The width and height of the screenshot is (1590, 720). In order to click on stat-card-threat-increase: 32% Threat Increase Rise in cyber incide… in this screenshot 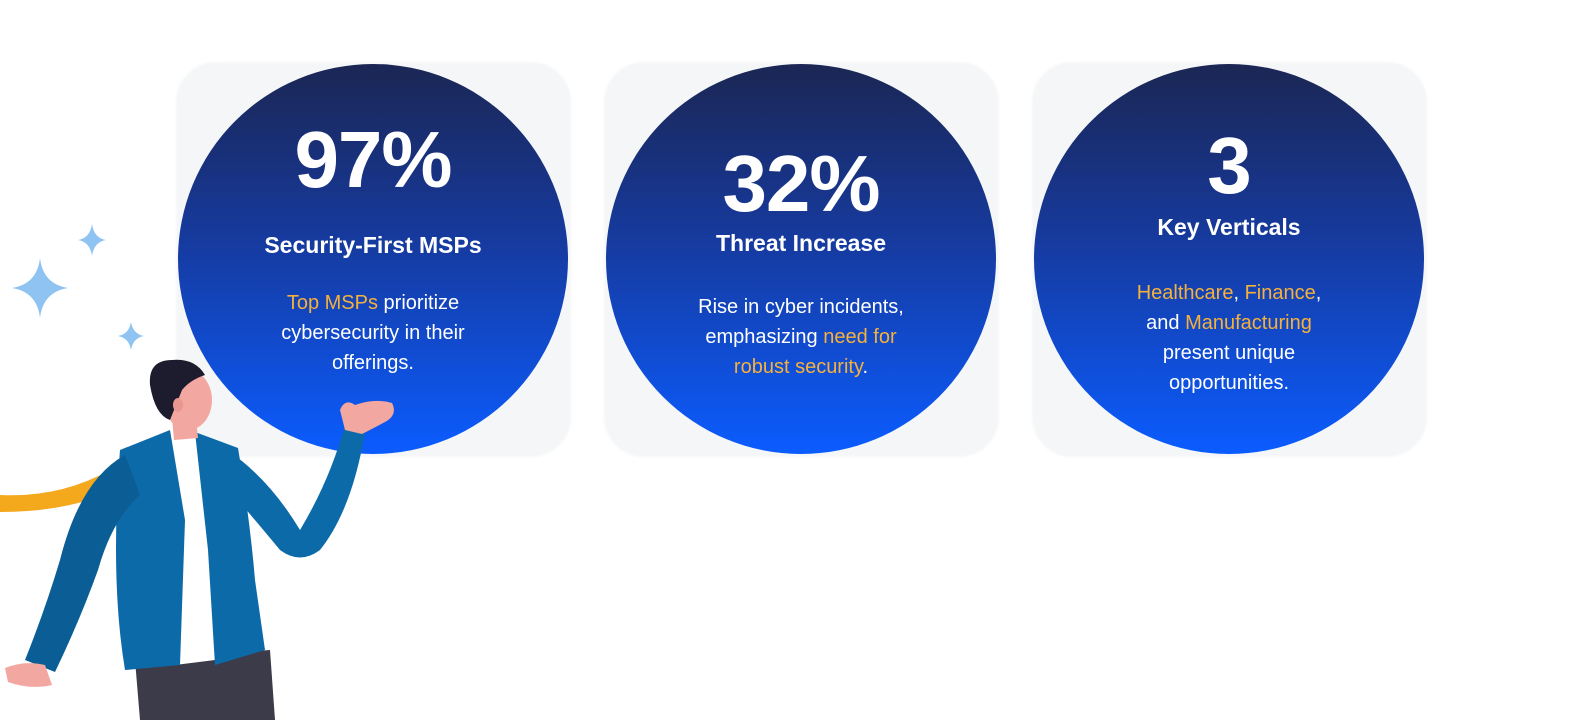, I will do `click(801, 259)`.